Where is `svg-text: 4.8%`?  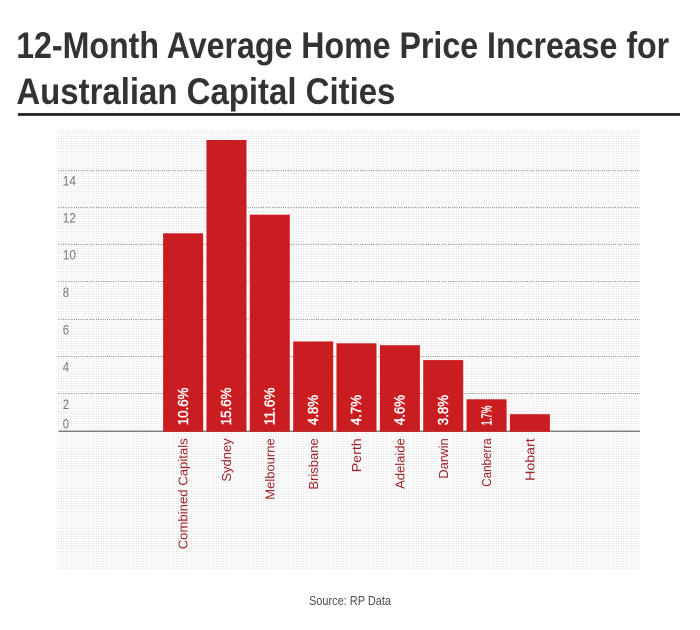
svg-text: 4.8% is located at coordinates (314, 410).